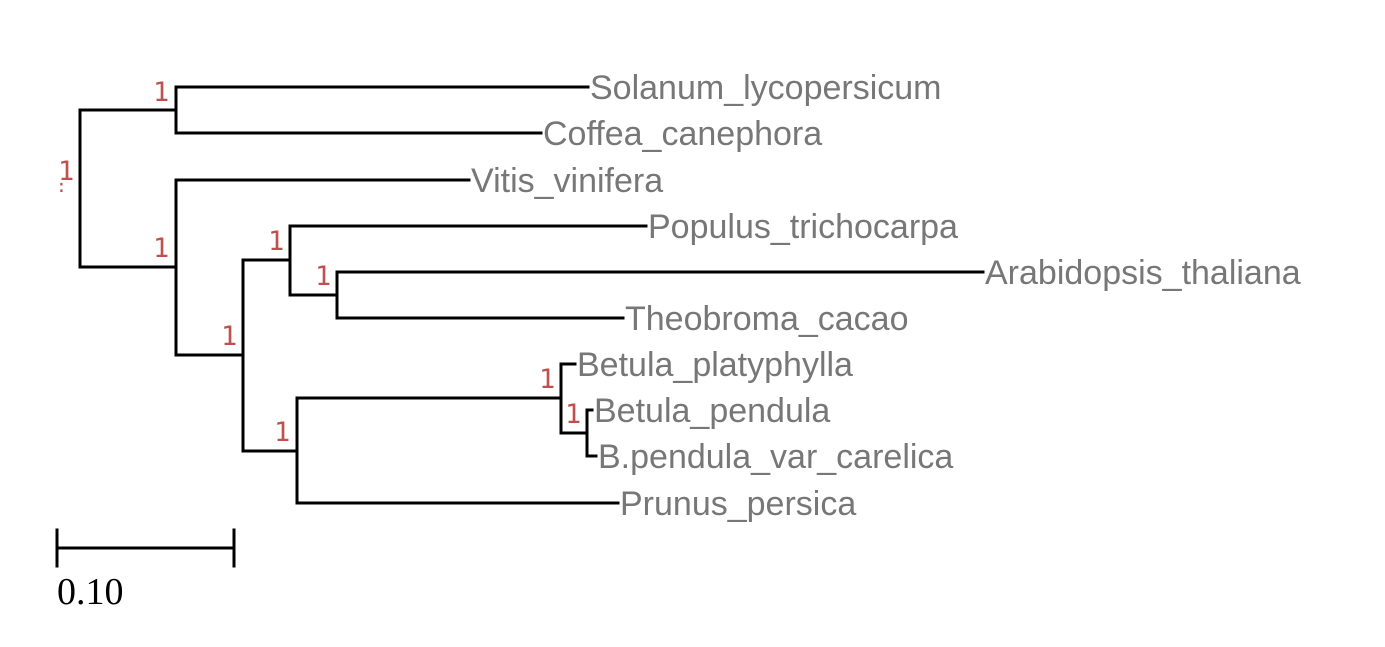 The image size is (1385, 647). Describe the element at coordinates (90, 592) in the screenshot. I see `scale-bar-label: 0.10` at that location.